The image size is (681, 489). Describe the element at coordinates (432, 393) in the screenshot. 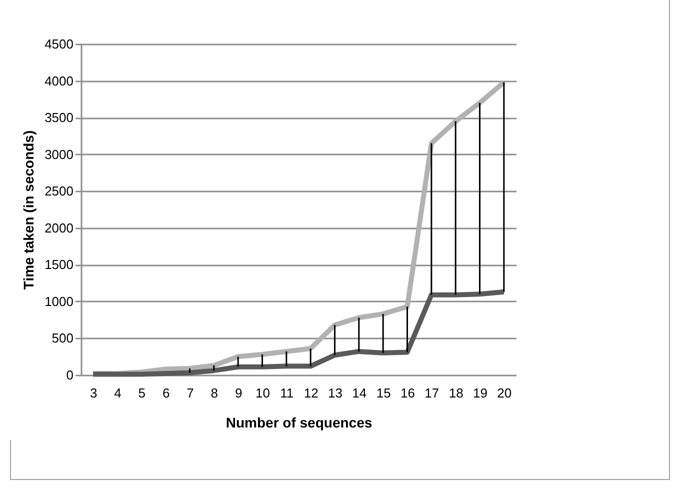

I see `x-tick-label: 17` at that location.